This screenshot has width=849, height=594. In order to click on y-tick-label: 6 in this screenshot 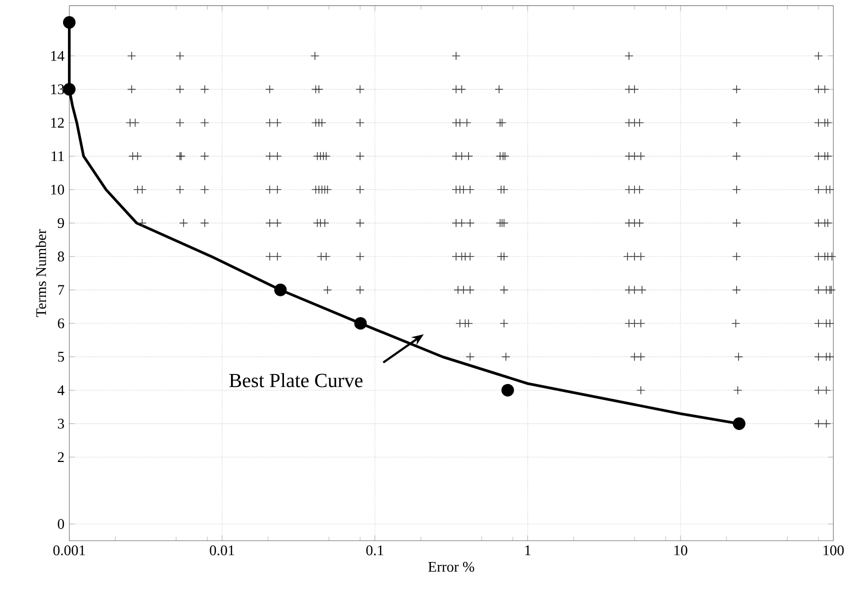, I will do `click(61, 323)`.